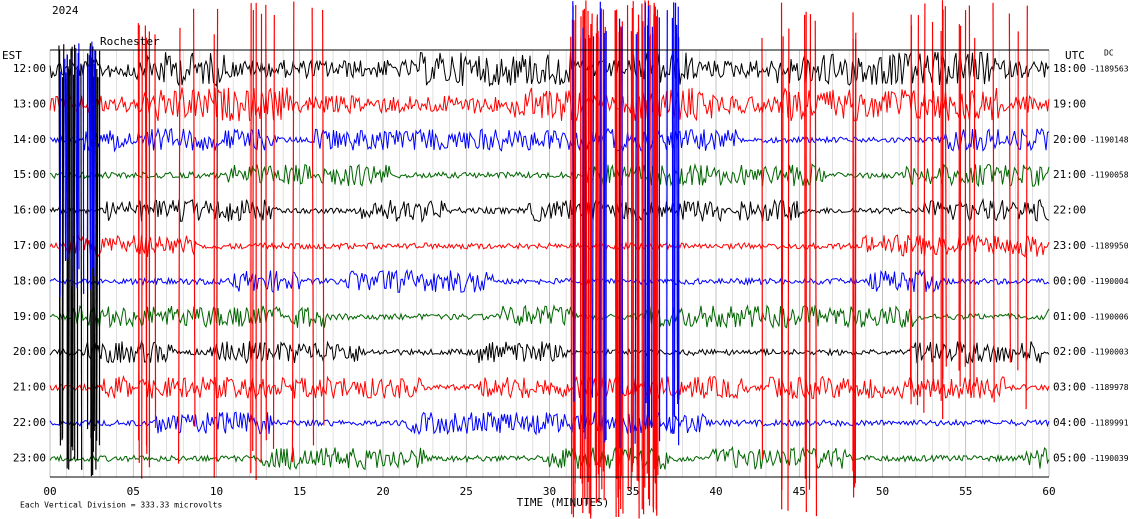  What do you see at coordinates (1069, 422) in the screenshot?
I see `utc-label: 04:00` at bounding box center [1069, 422].